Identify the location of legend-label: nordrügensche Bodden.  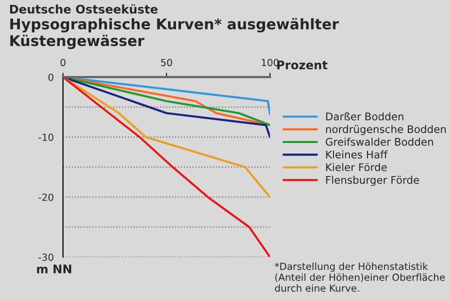
(386, 130).